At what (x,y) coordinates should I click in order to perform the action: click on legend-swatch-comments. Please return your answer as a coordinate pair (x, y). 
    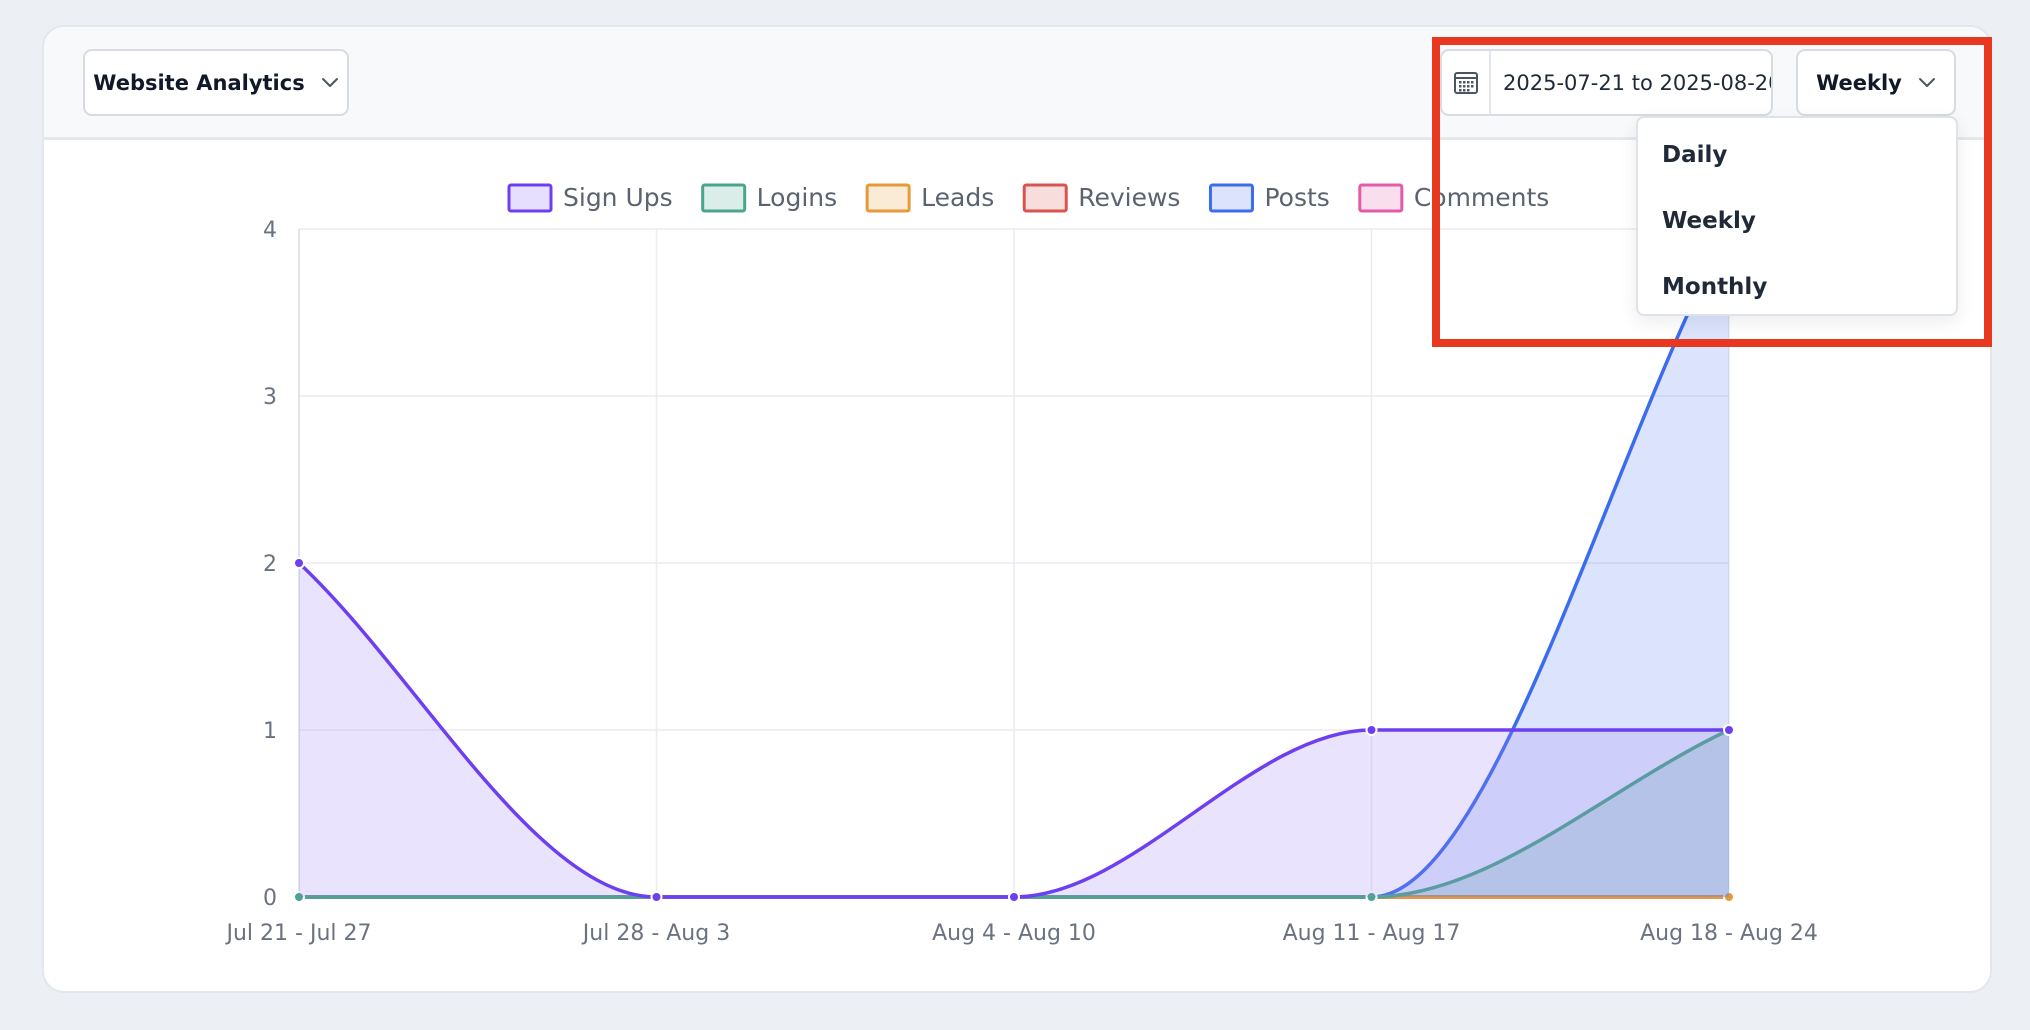
    Looking at the image, I should click on (1381, 198).